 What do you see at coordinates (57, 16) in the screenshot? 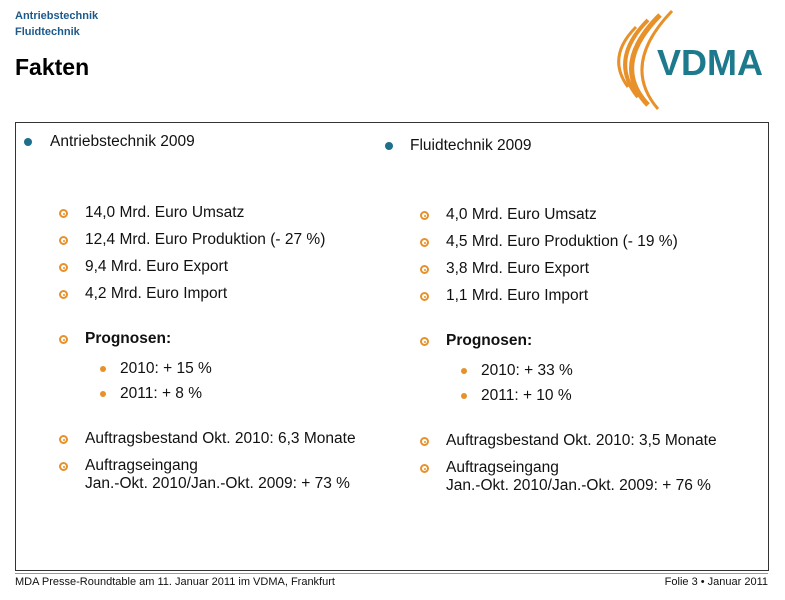
I see `header-line: Antriebstechnik` at bounding box center [57, 16].